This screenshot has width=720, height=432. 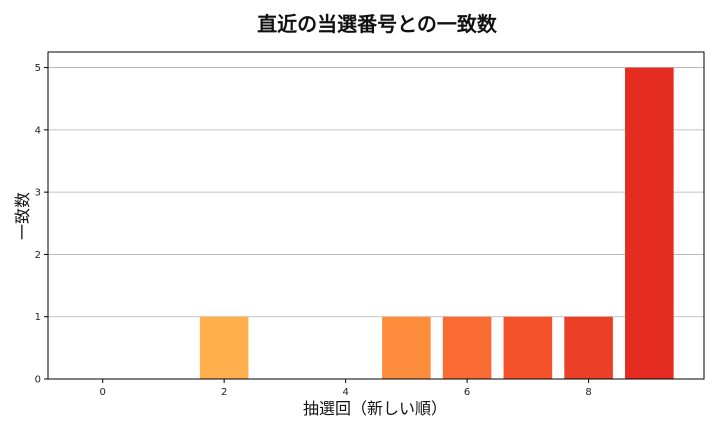 I want to click on x-tick-label: 8, so click(x=588, y=392).